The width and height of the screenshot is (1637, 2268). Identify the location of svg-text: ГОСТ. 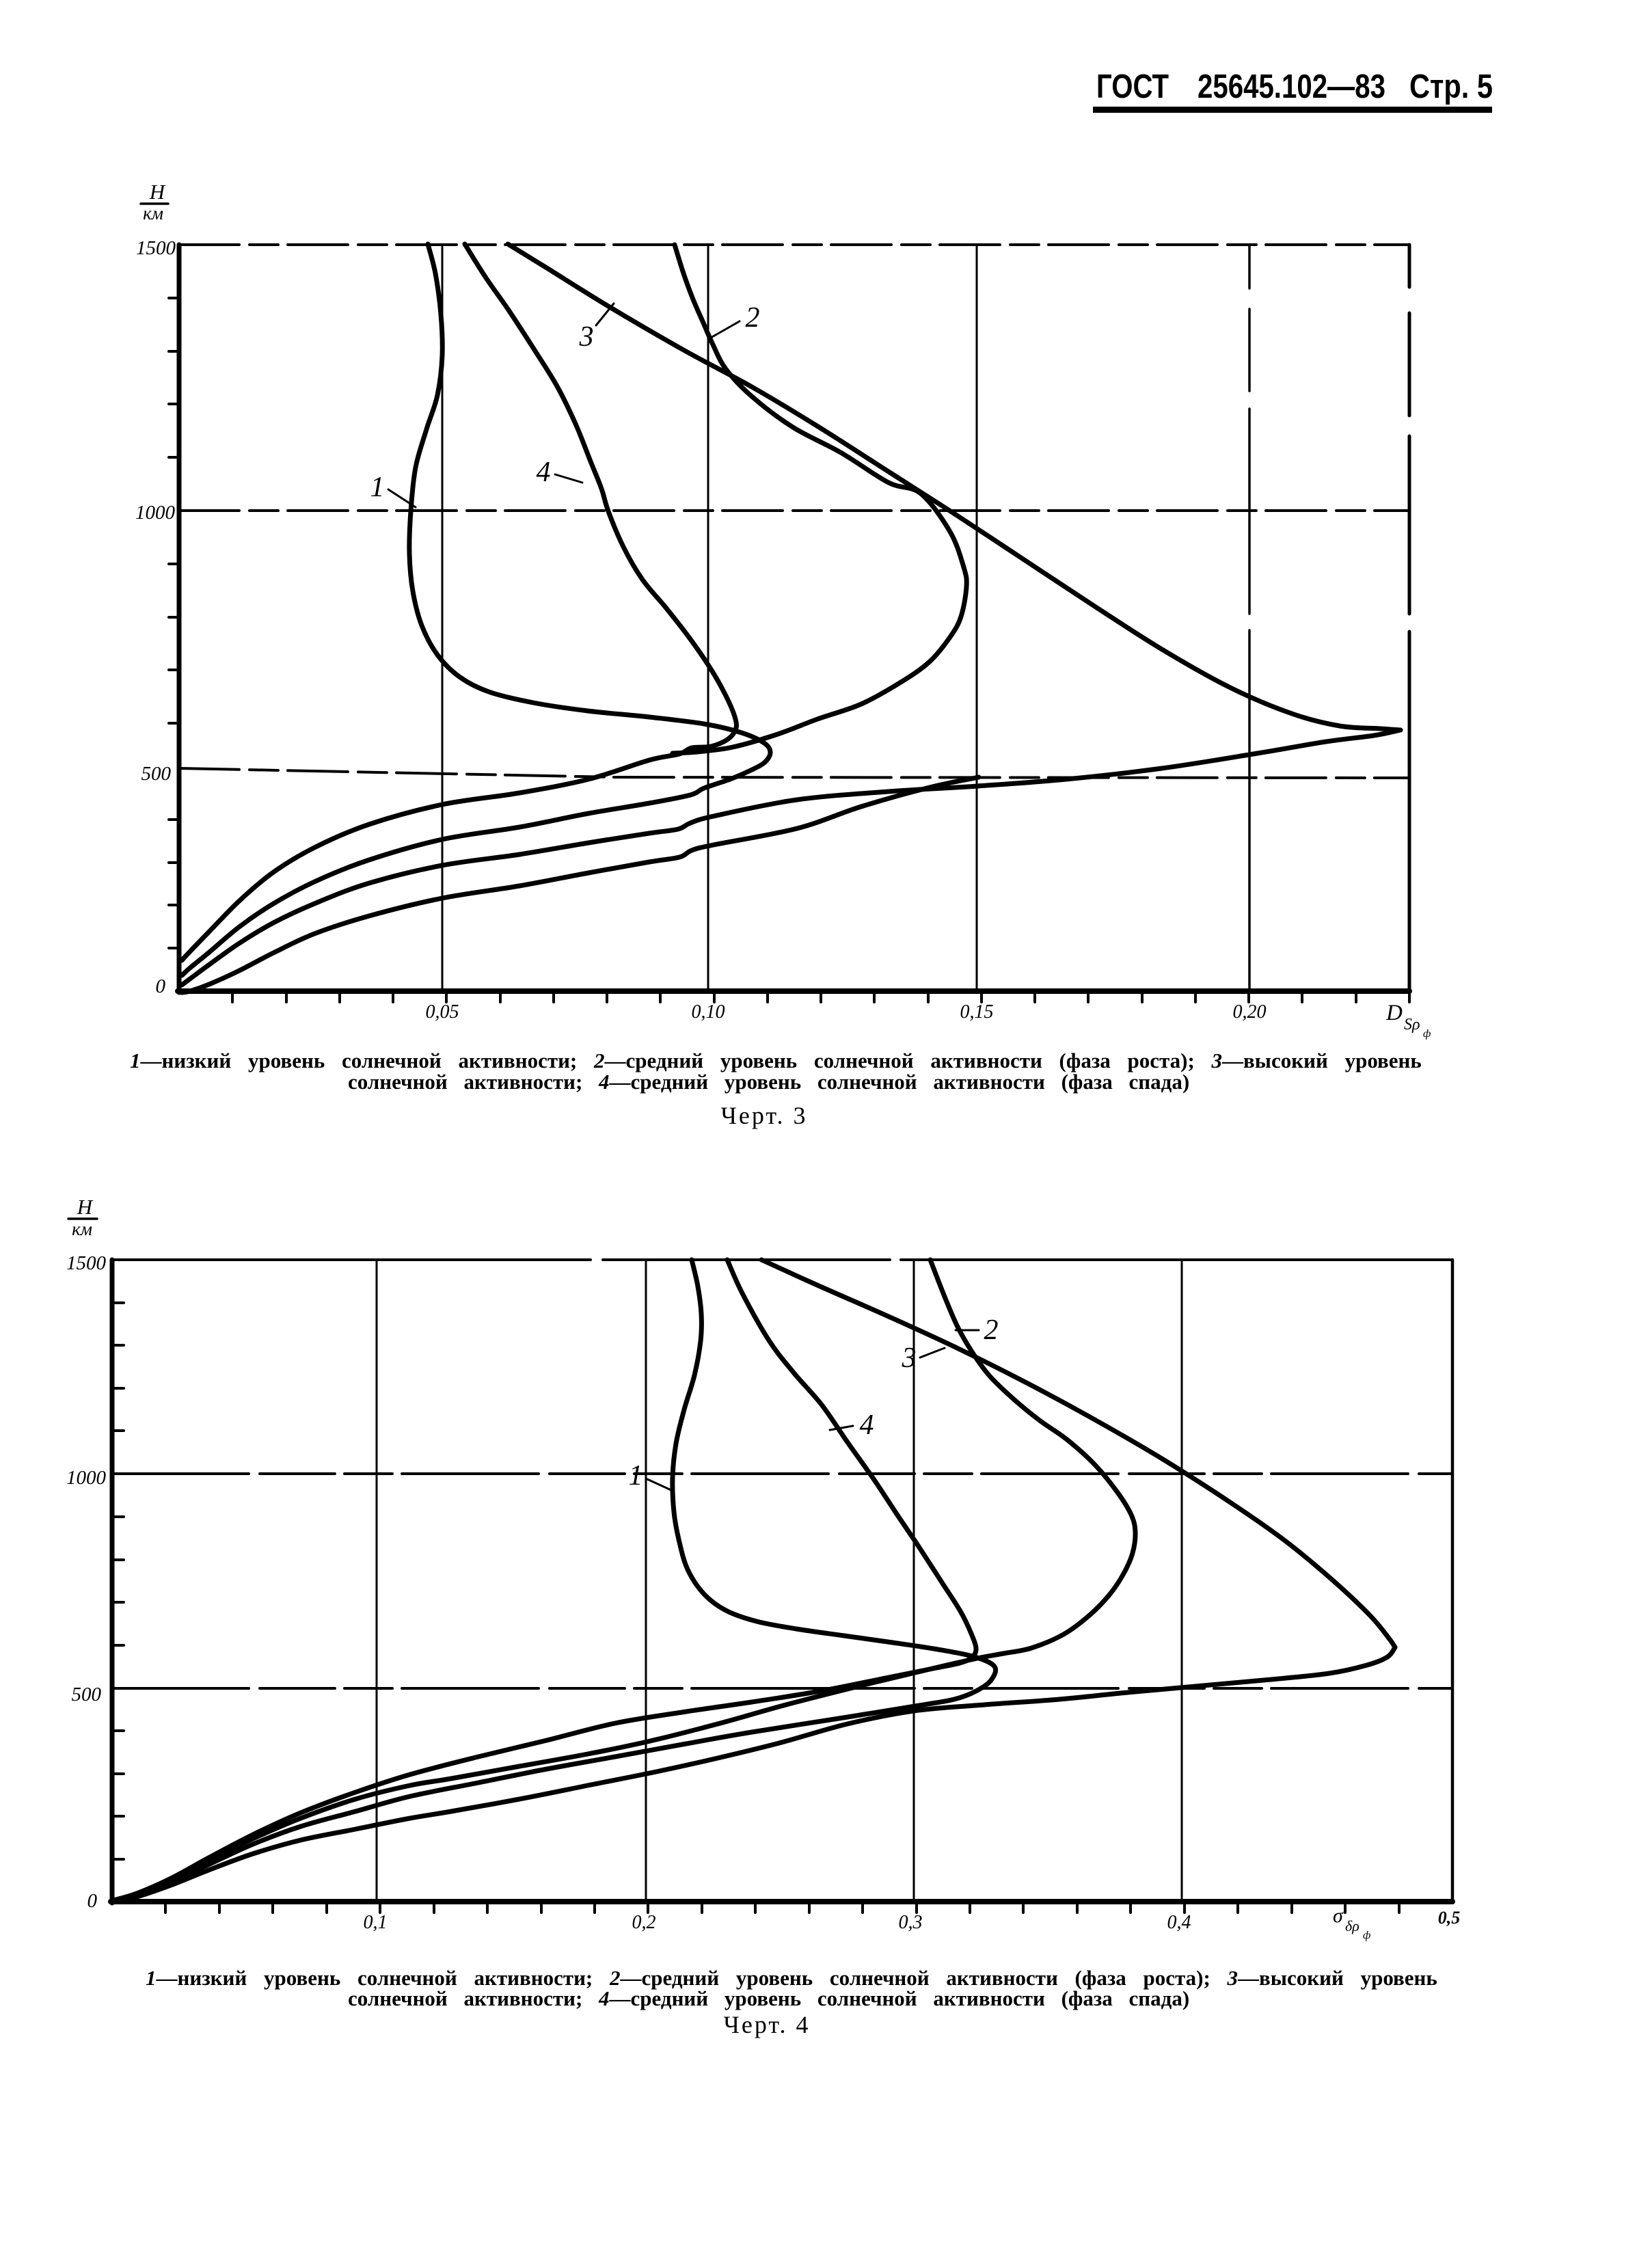
(1132, 86).